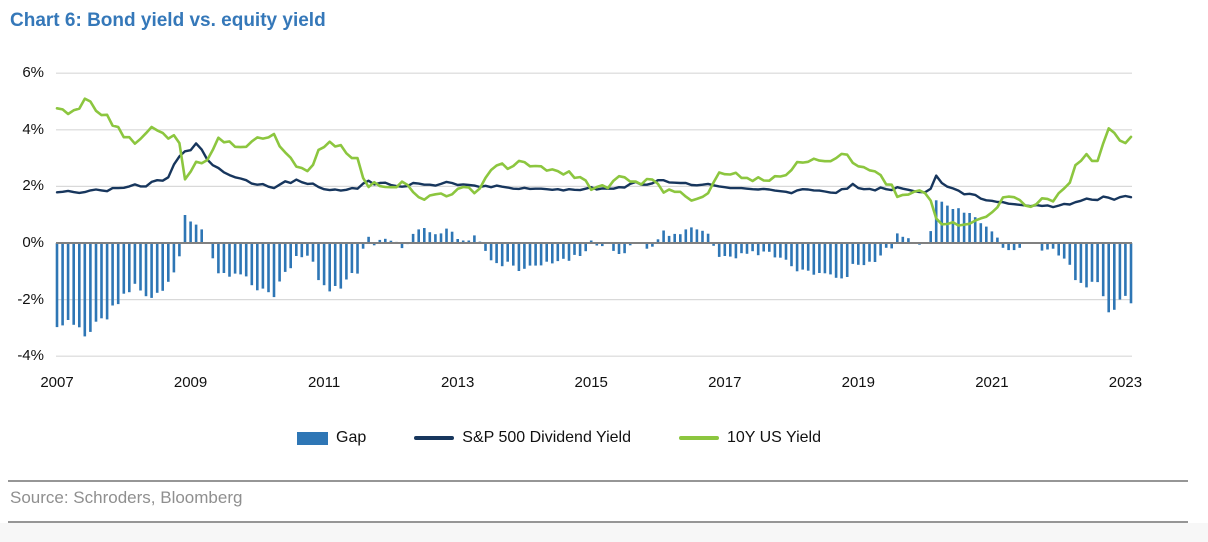  What do you see at coordinates (324, 382) in the screenshot?
I see `x-tick-label: 2011` at bounding box center [324, 382].